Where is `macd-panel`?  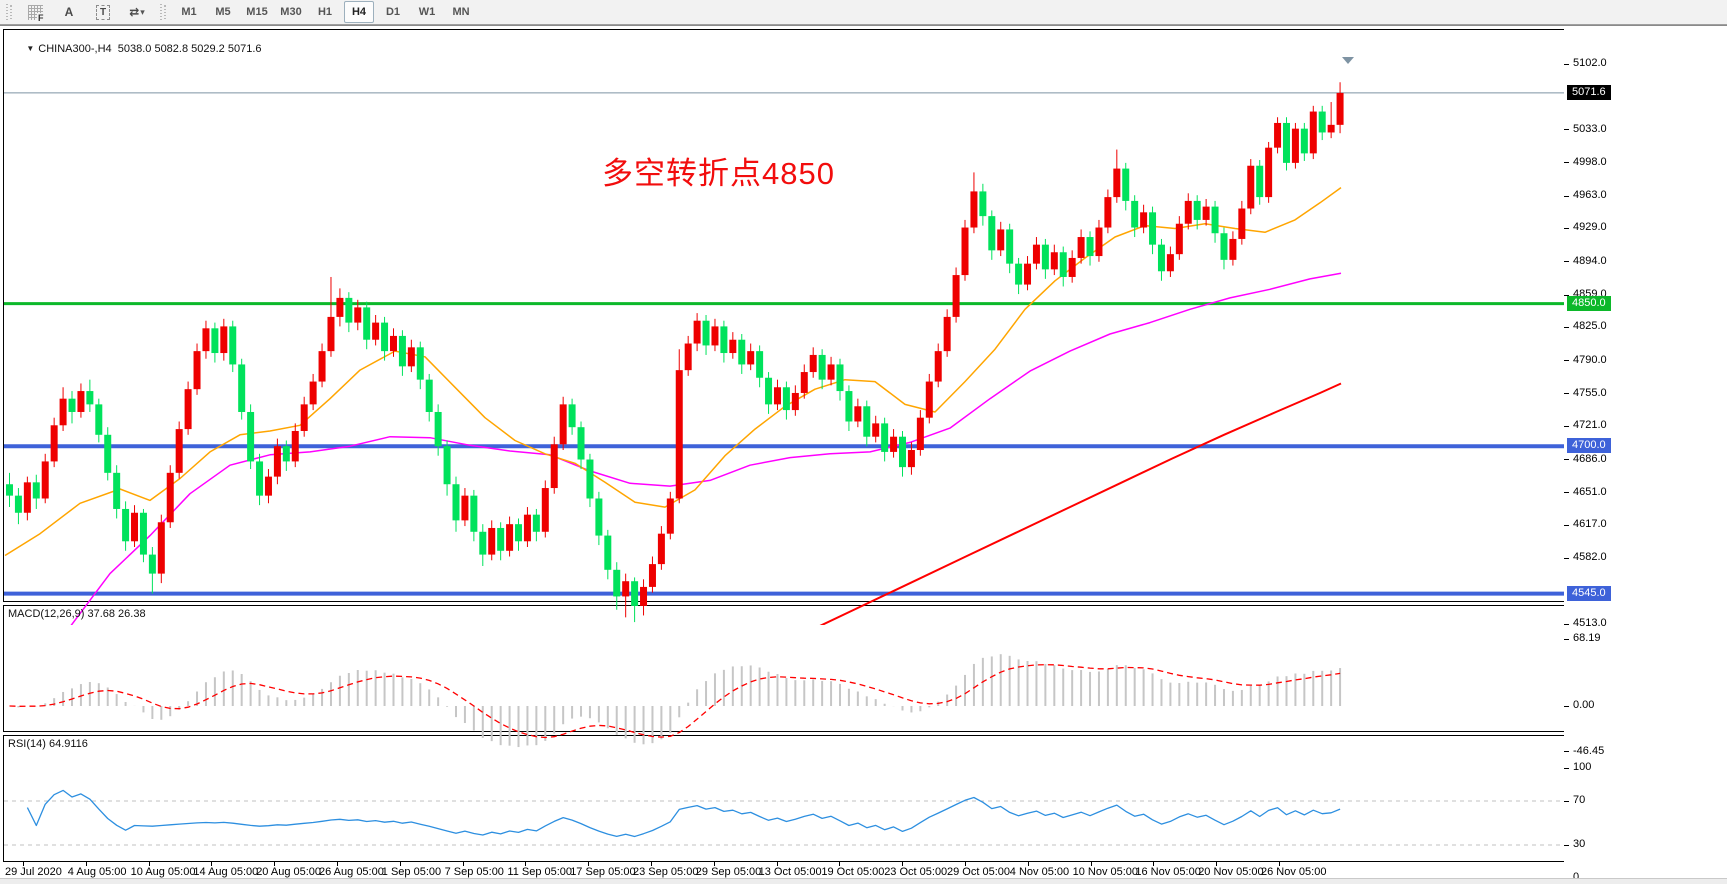
macd-panel is located at coordinates (784, 668).